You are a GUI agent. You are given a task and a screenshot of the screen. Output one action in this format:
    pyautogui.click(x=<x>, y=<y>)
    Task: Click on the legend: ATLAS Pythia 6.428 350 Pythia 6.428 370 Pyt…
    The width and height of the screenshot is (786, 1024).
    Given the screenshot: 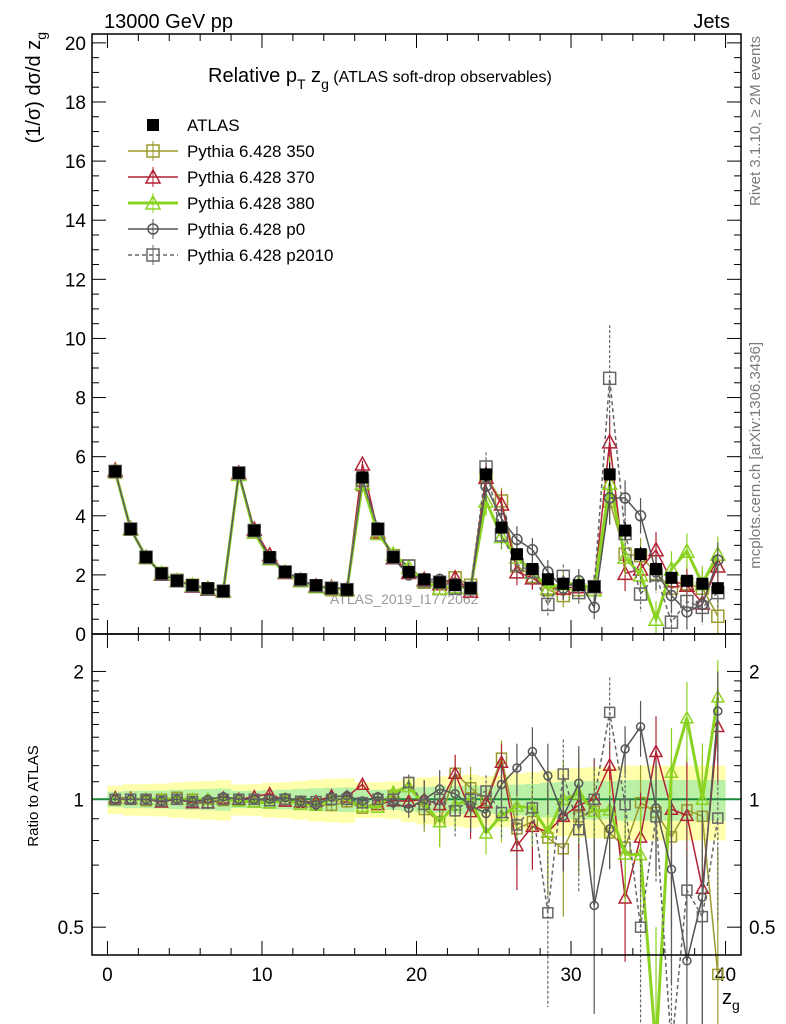 What is the action you would take?
    pyautogui.click(x=231, y=190)
    